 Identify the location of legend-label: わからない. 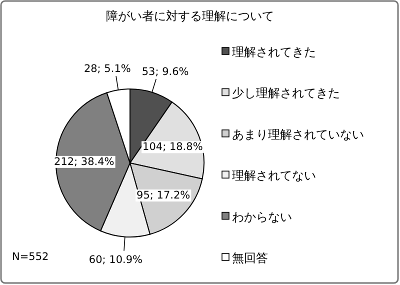
(262, 217).